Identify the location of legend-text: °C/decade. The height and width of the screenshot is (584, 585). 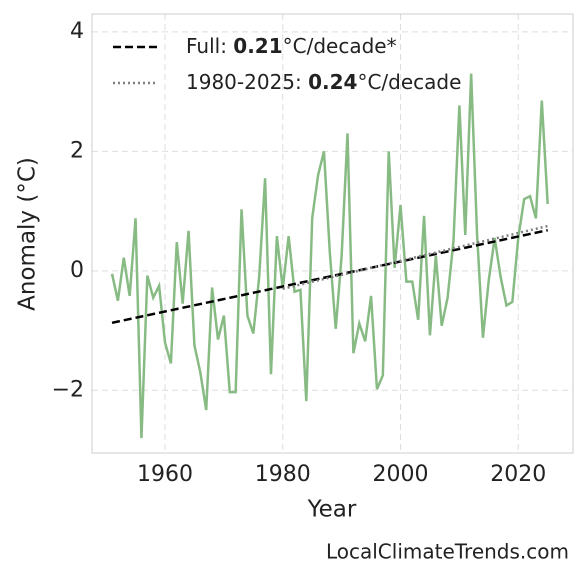
(409, 82).